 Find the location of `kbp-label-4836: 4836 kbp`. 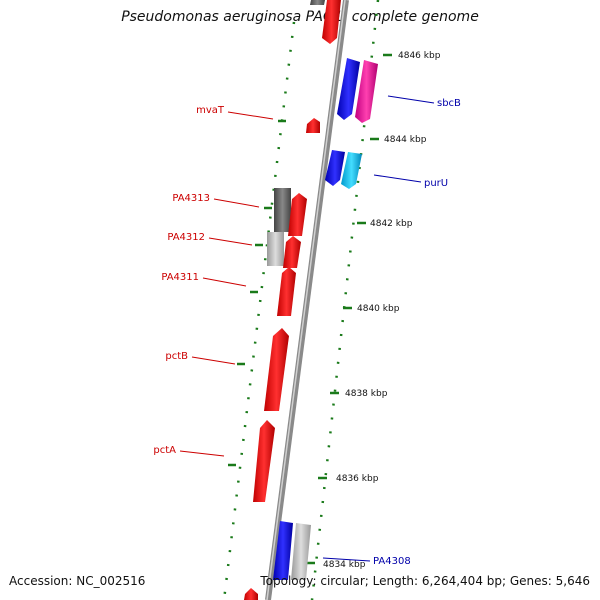

kbp-label-4836: 4836 kbp is located at coordinates (357, 479).